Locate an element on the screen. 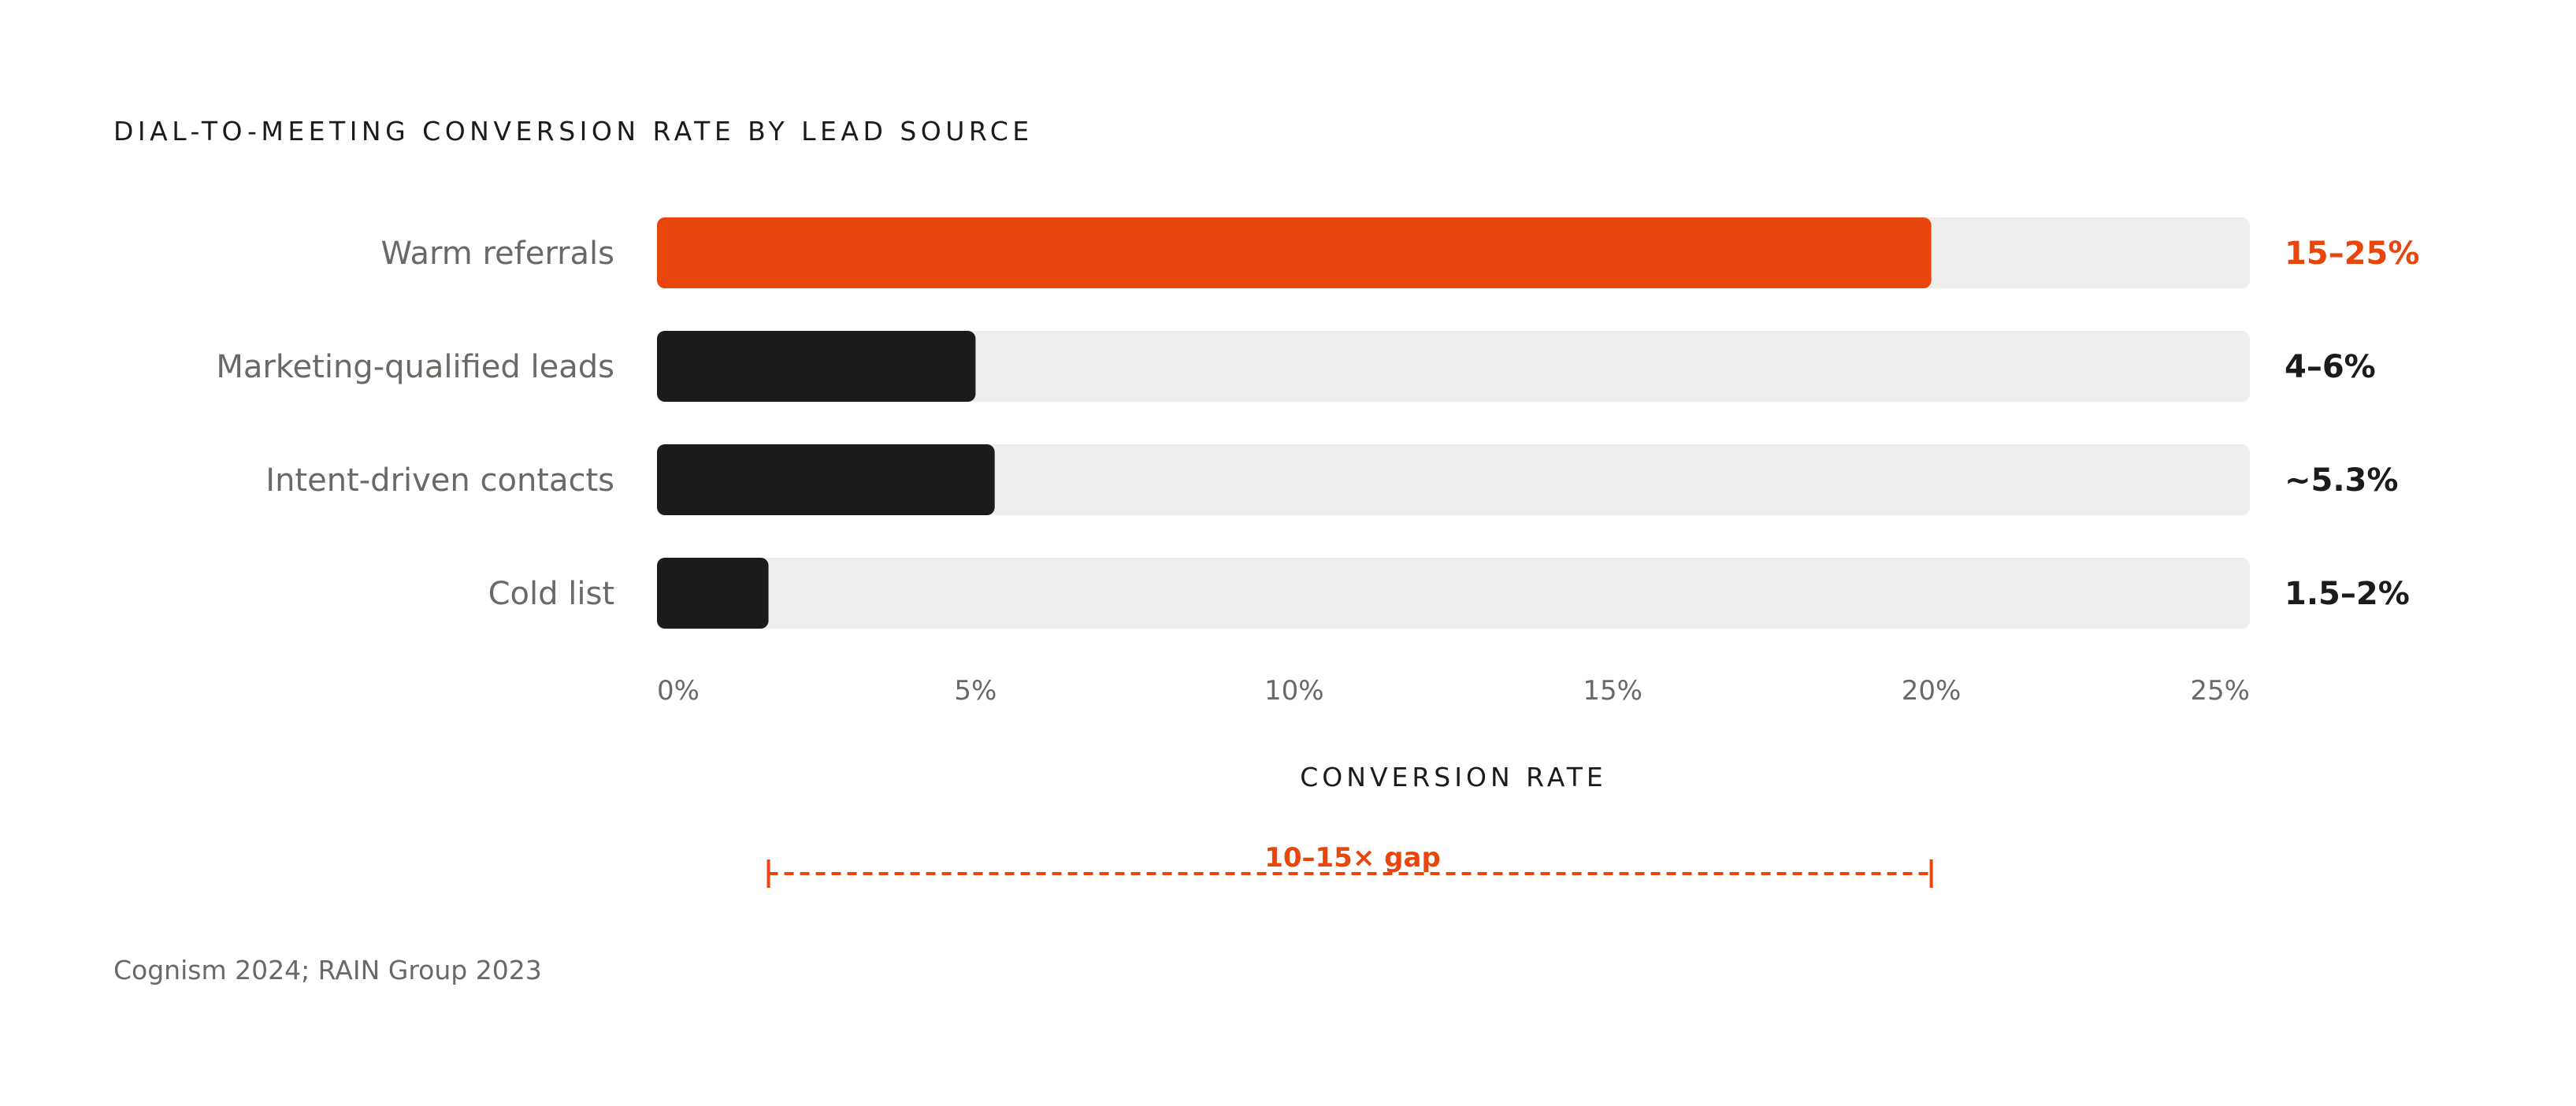  gap-annotation: 10–15× gap is located at coordinates (1349, 865).